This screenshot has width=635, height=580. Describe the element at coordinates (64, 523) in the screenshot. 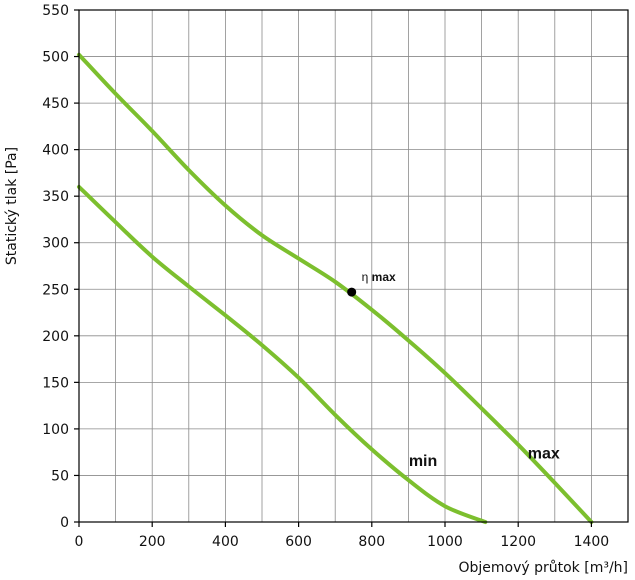

I see `y-tick-label: 0` at that location.